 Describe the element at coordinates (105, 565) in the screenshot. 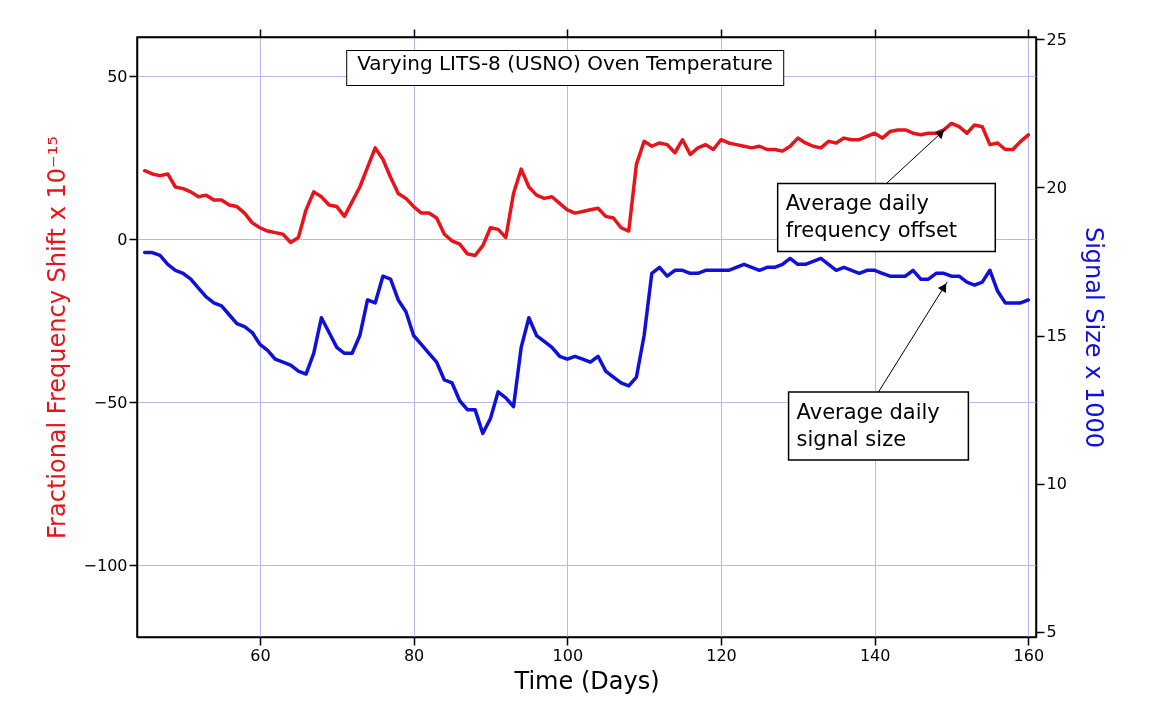

I see `y-tick-label: −100` at that location.